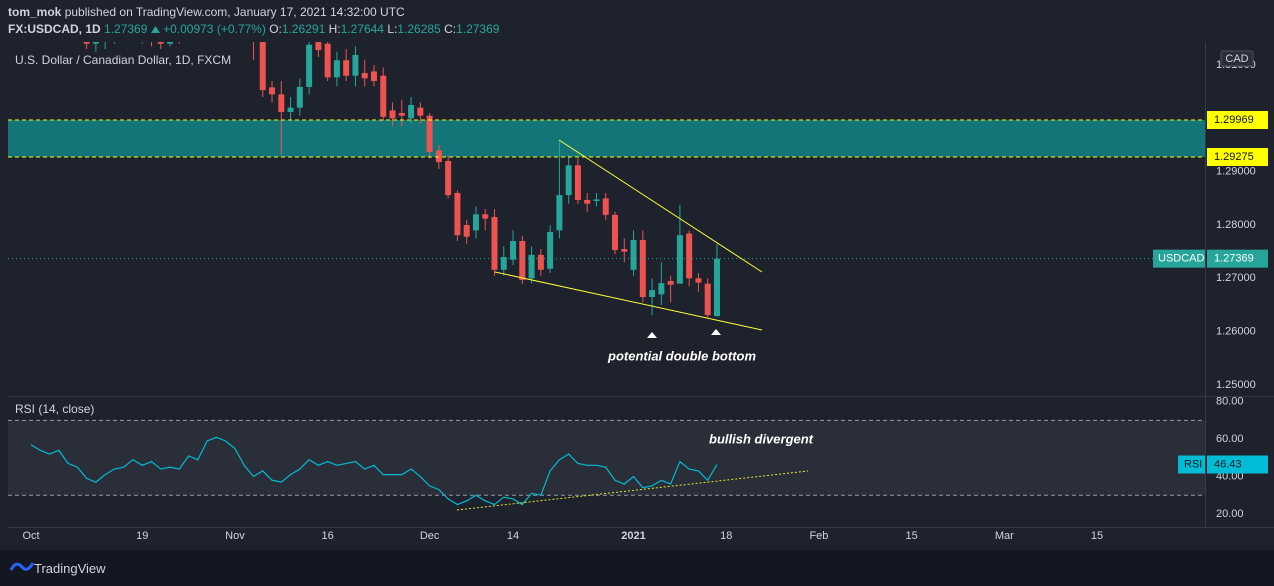  Describe the element at coordinates (235, 536) in the screenshot. I see `x-tick-label: Nov` at that location.